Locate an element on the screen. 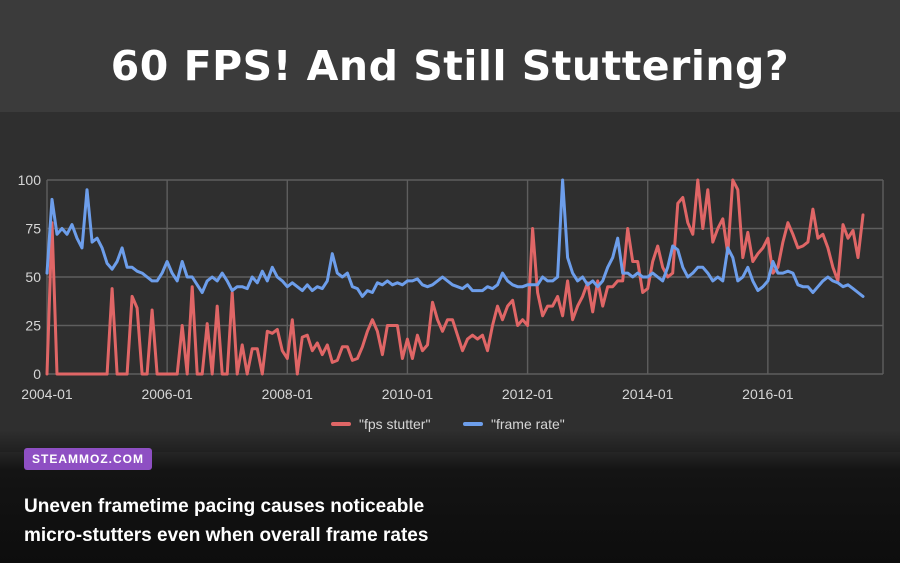 Image resolution: width=900 pixels, height=563 pixels. y-tick-label: 75 is located at coordinates (33, 229).